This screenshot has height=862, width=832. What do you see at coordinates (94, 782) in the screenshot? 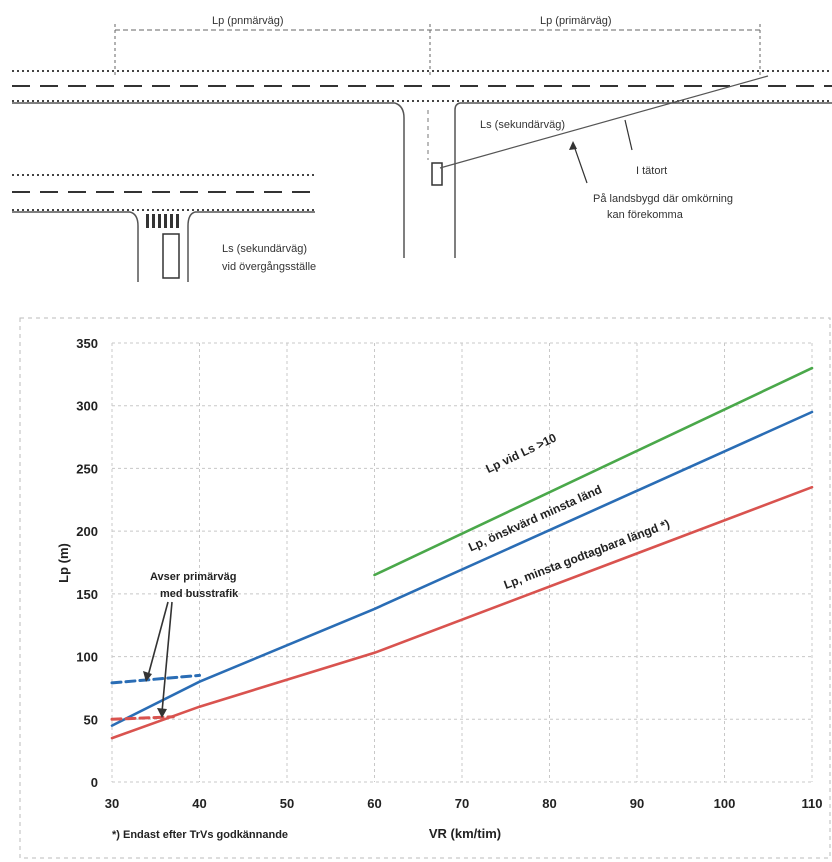
I see `y-tick-label: 0` at bounding box center [94, 782].